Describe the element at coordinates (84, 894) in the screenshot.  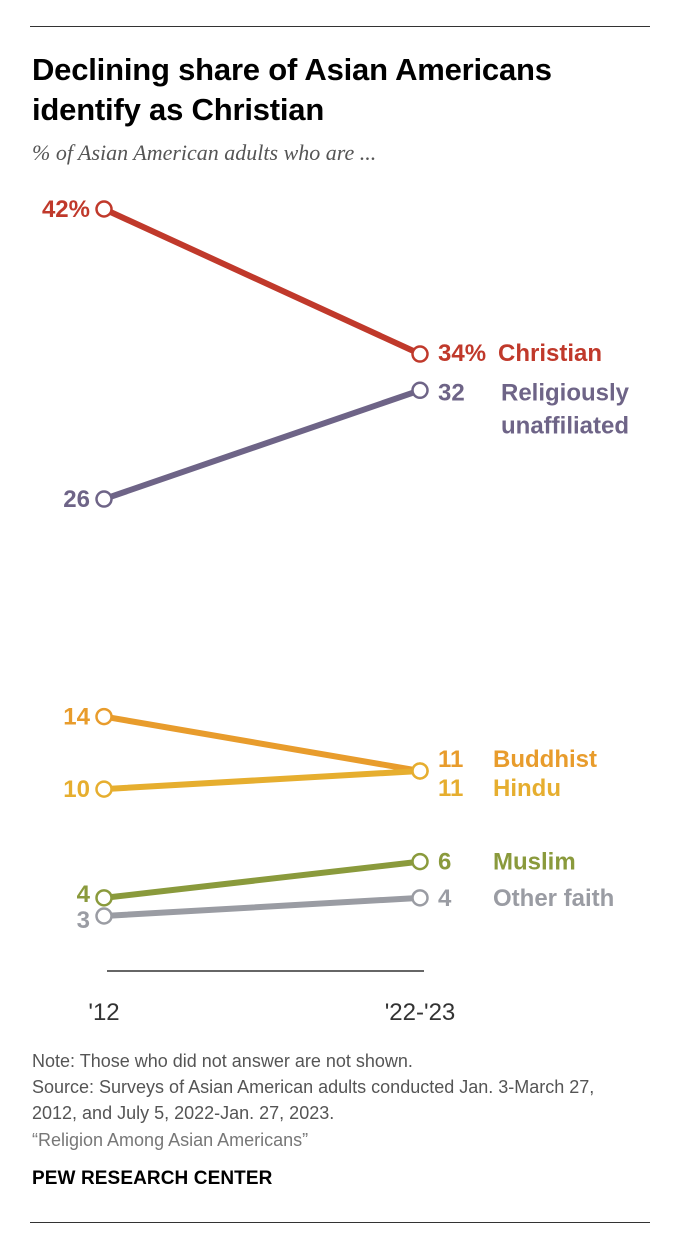
I see `value-label-muslim-start: 4` at that location.